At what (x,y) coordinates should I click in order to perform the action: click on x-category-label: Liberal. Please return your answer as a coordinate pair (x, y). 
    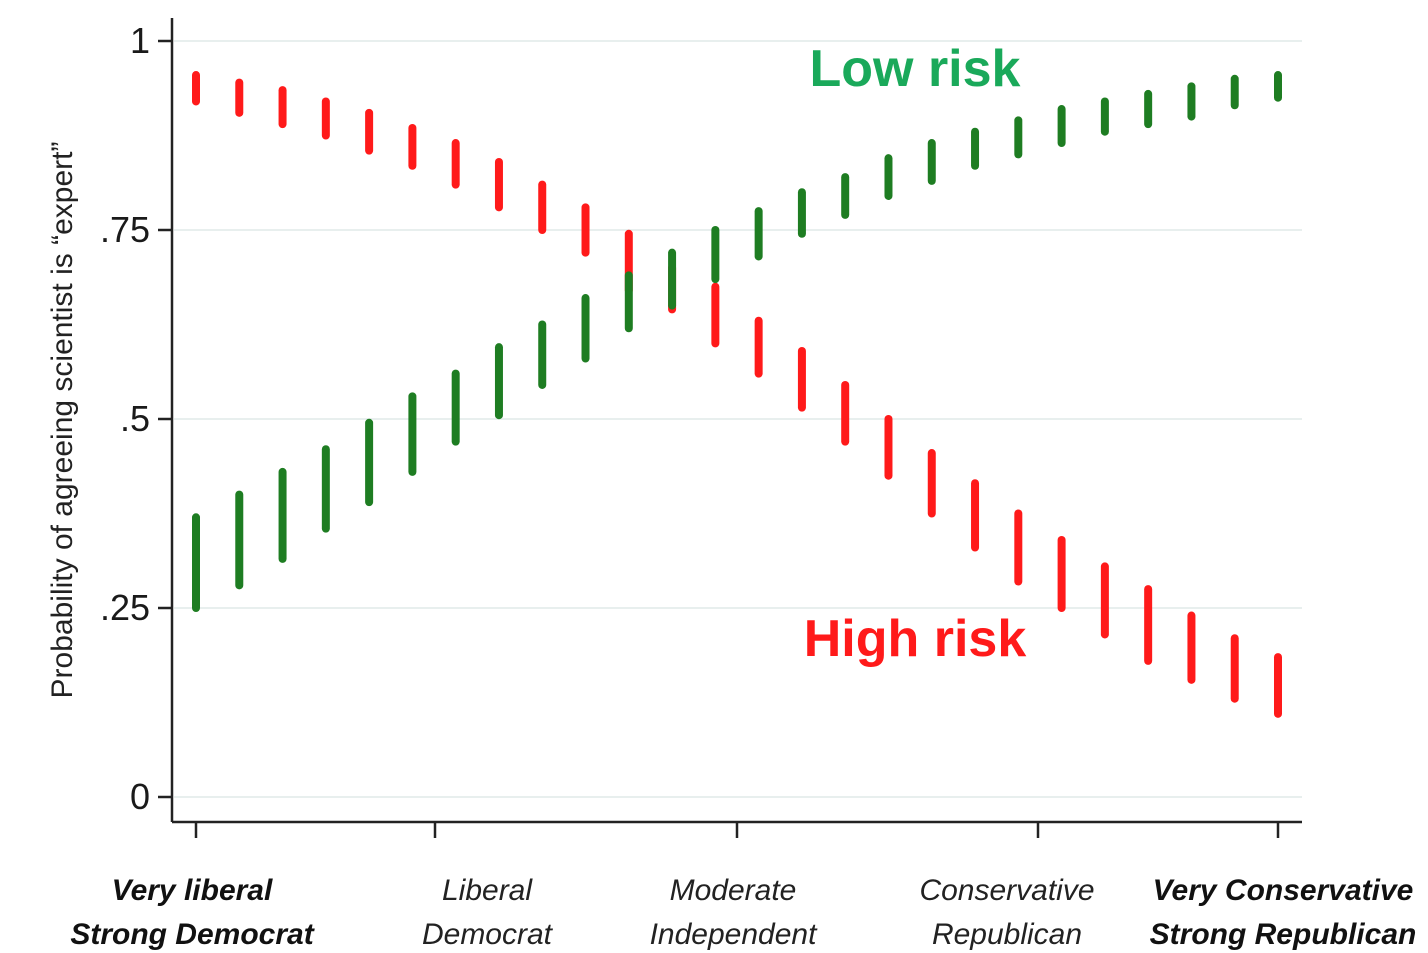
    Looking at the image, I should click on (487, 890).